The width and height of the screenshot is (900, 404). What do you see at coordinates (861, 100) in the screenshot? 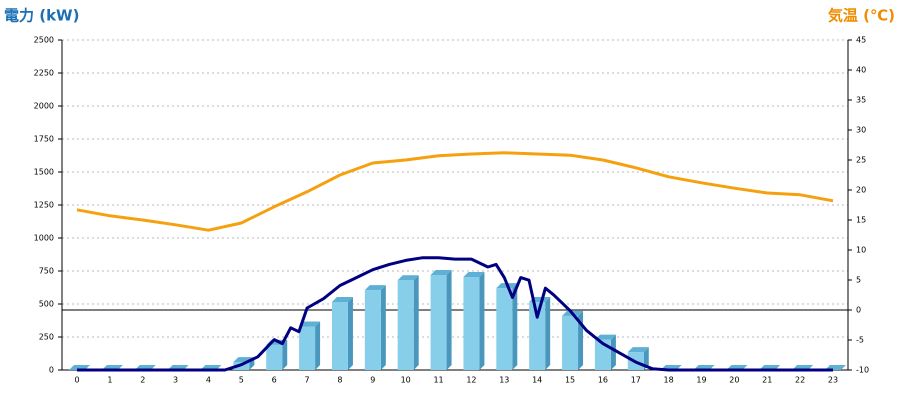
I see `y2-tick-label: 35` at bounding box center [861, 100].